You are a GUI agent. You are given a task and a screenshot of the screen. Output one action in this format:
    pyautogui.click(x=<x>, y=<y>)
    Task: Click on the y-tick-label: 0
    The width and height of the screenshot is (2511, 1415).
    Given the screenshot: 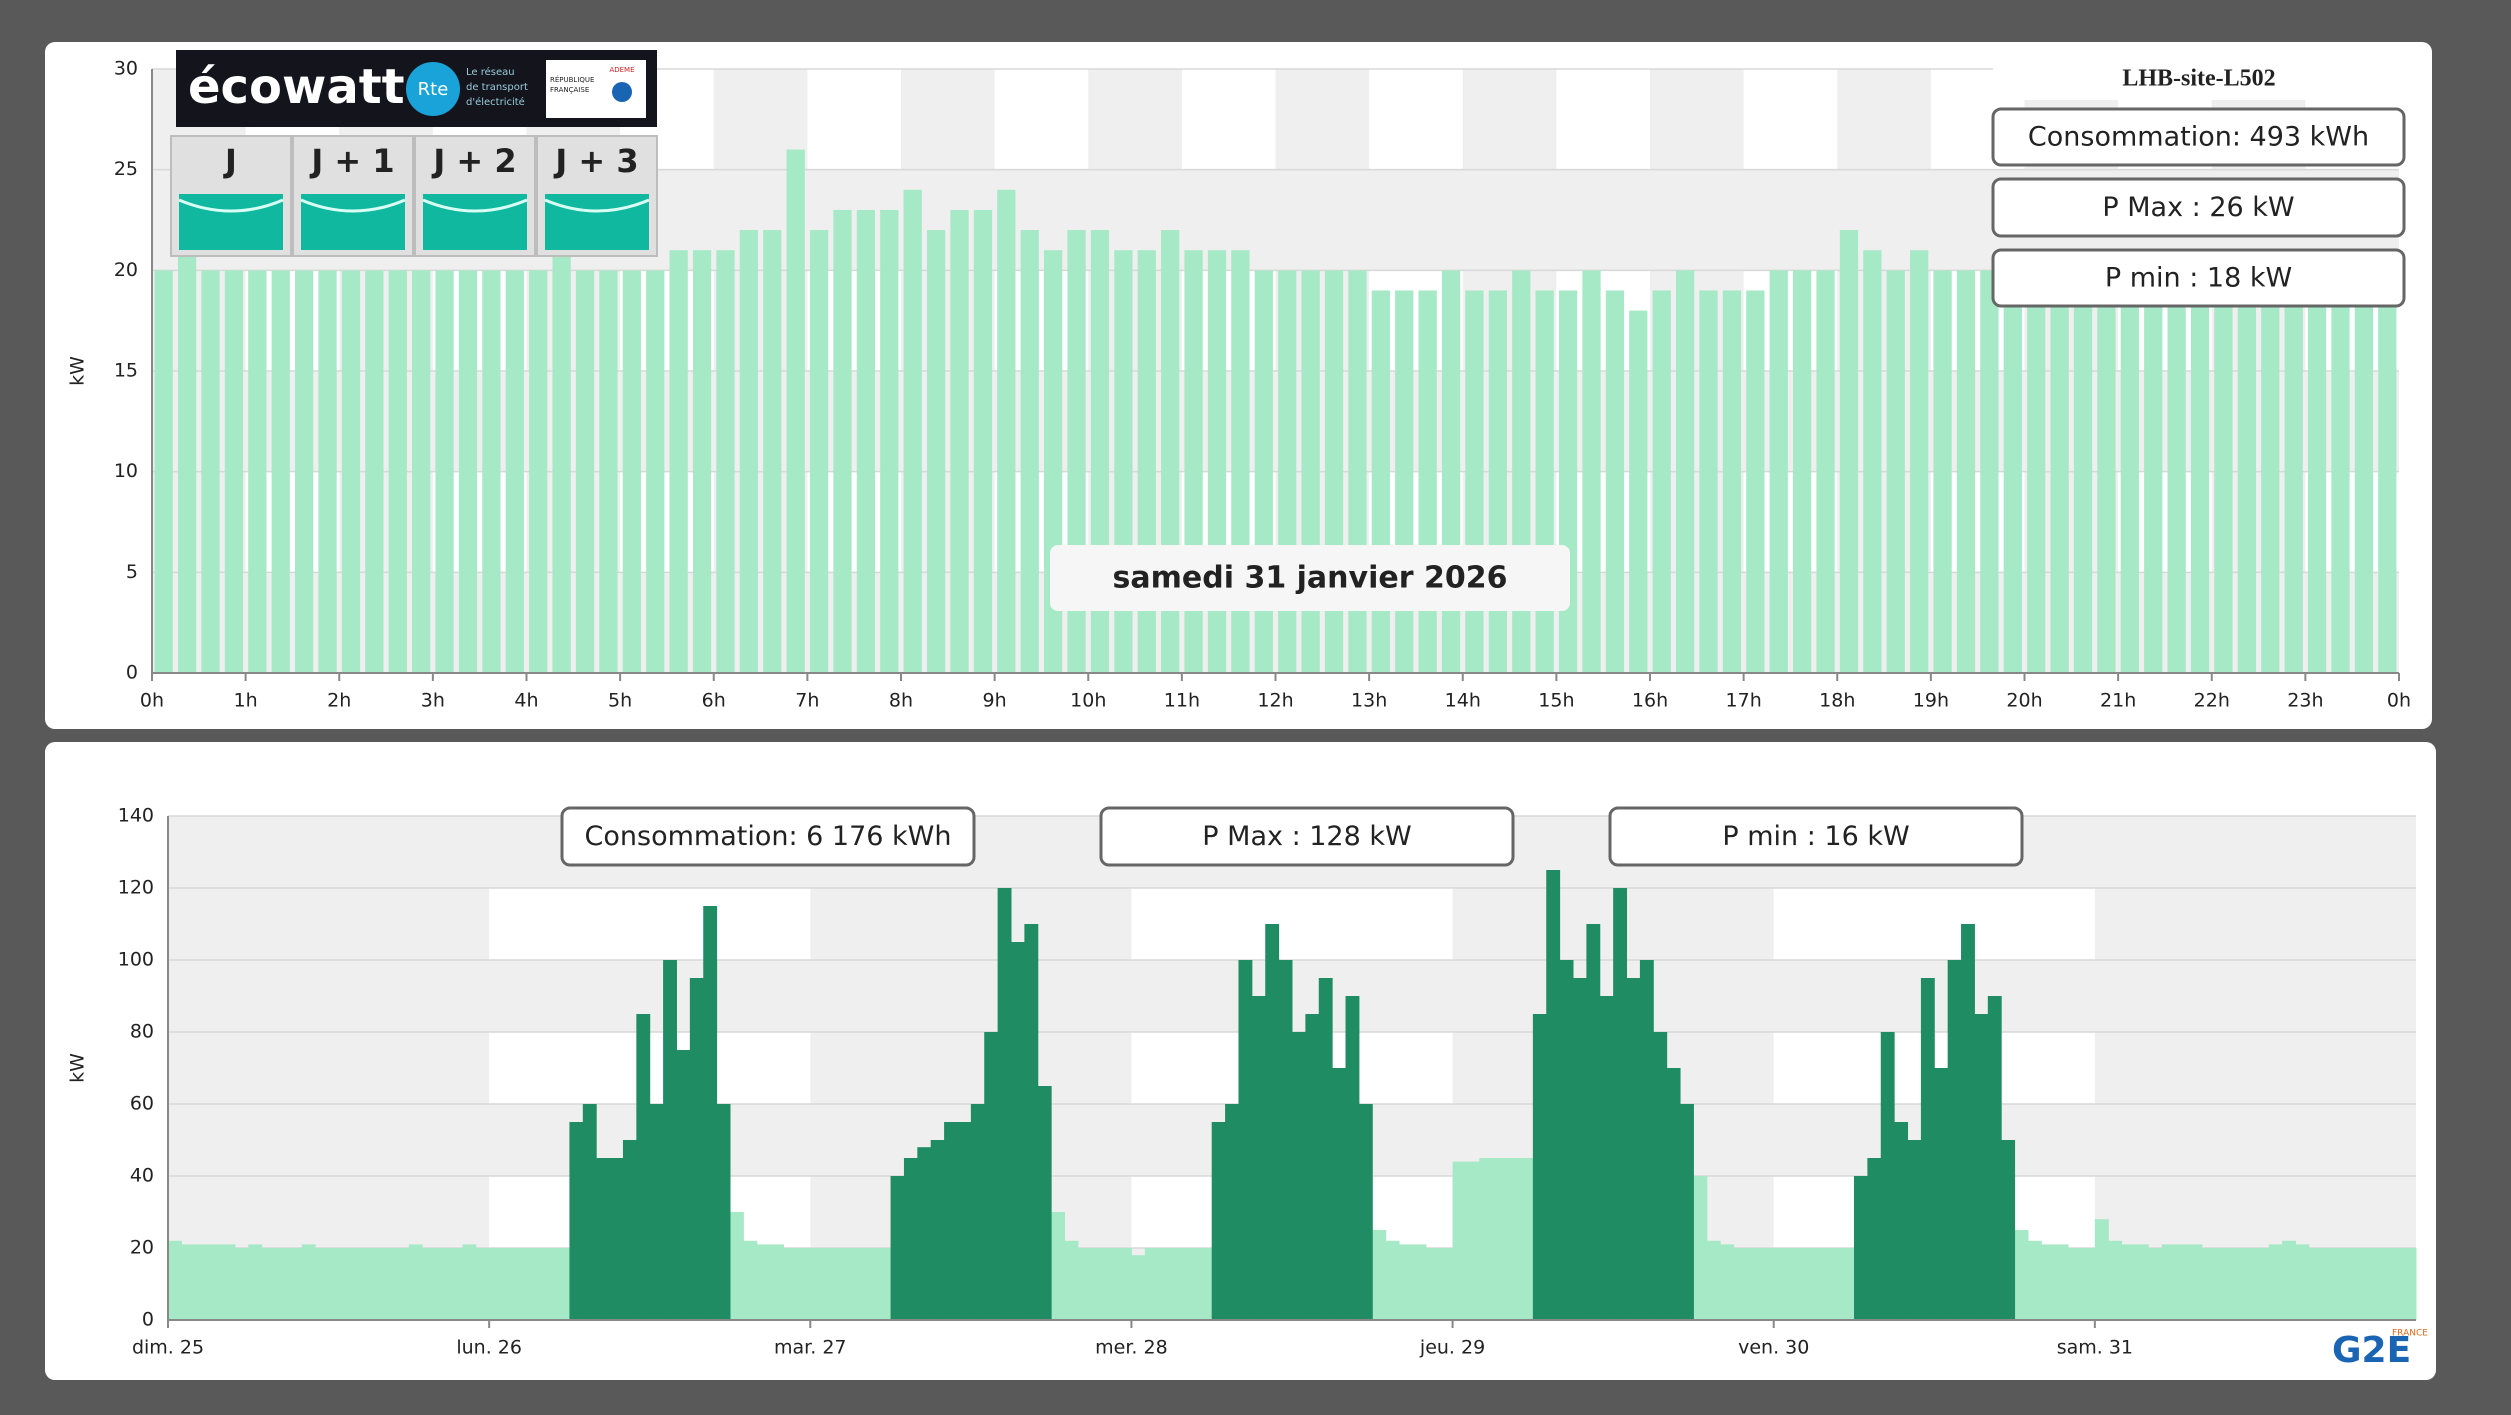 What is the action you would take?
    pyautogui.click(x=148, y=1320)
    